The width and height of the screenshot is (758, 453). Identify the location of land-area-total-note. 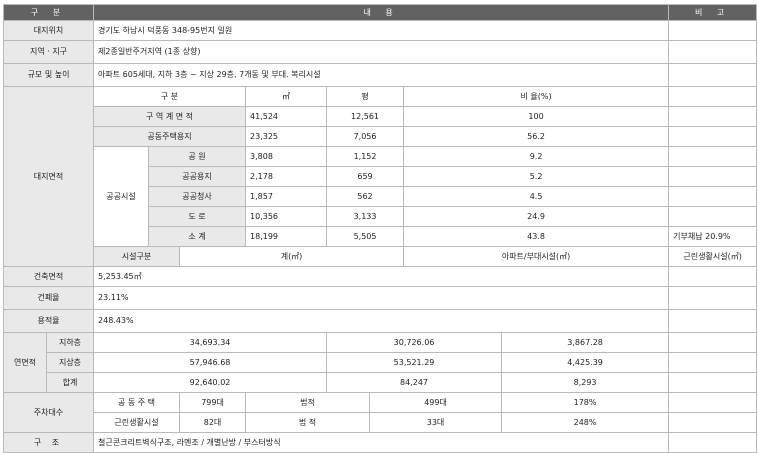
(713, 116).